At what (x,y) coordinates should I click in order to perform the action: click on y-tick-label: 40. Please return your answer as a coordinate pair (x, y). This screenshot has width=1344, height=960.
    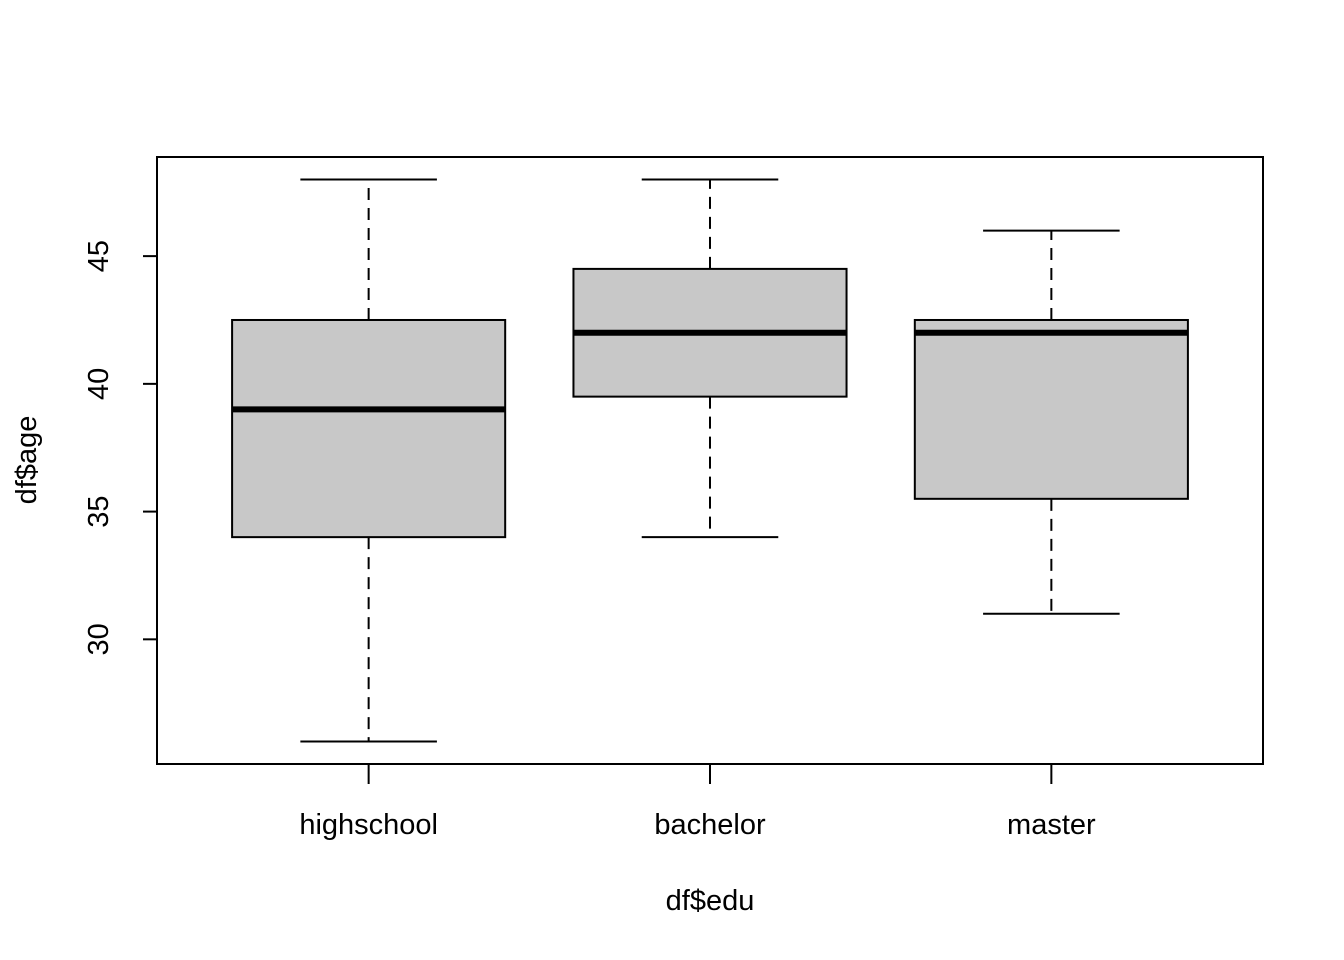
    Looking at the image, I should click on (99, 384).